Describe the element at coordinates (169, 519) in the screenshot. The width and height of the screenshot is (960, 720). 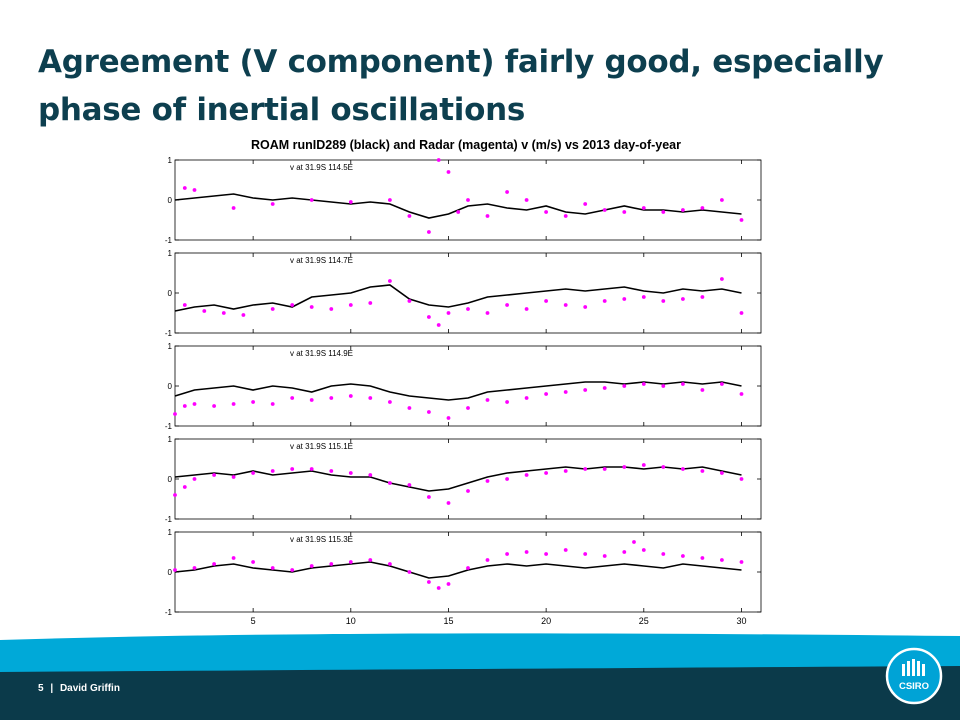
I see `y-tick-label: -1` at that location.